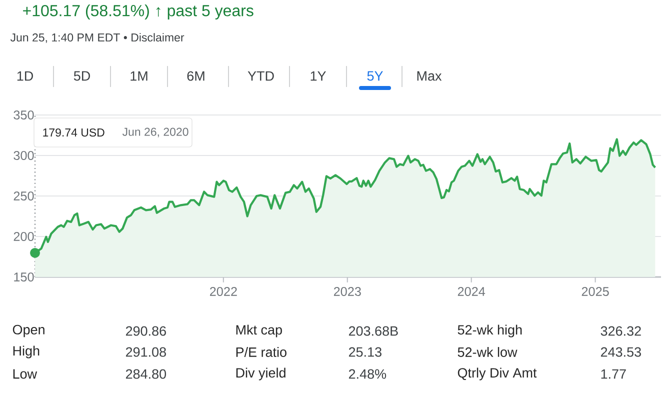 This screenshot has width=672, height=395. I want to click on text: 52-wk high, so click(490, 331).